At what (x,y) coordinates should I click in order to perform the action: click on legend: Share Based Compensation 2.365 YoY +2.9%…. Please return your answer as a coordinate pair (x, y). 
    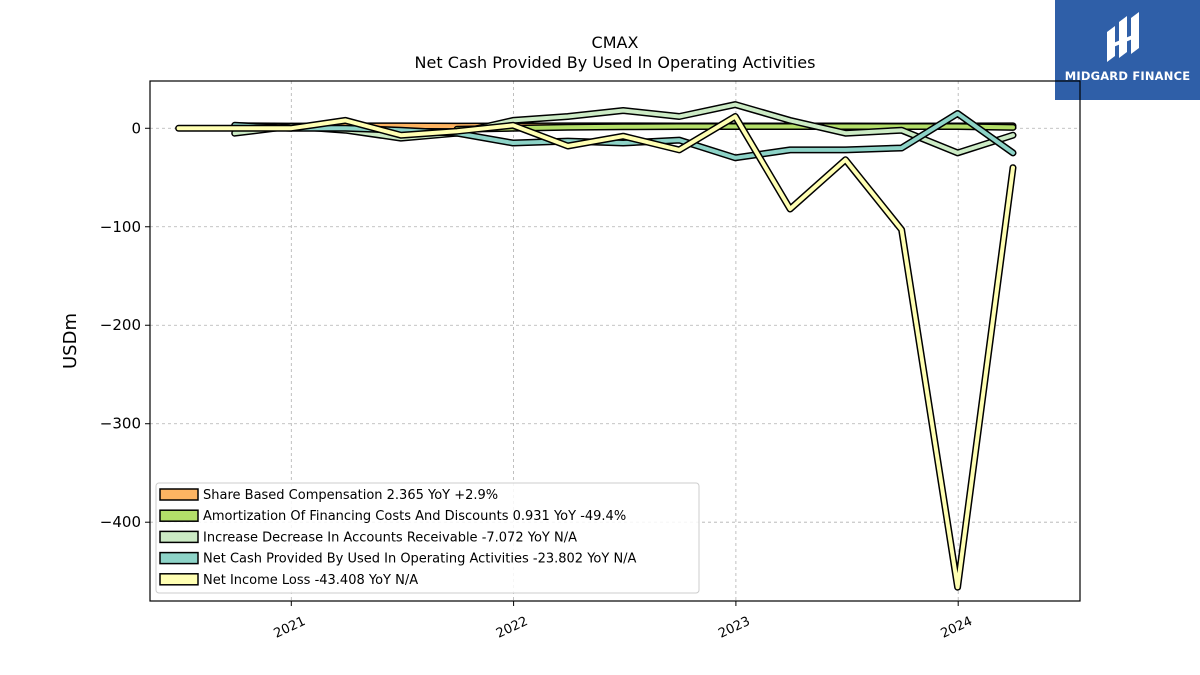
    Looking at the image, I should click on (427, 538).